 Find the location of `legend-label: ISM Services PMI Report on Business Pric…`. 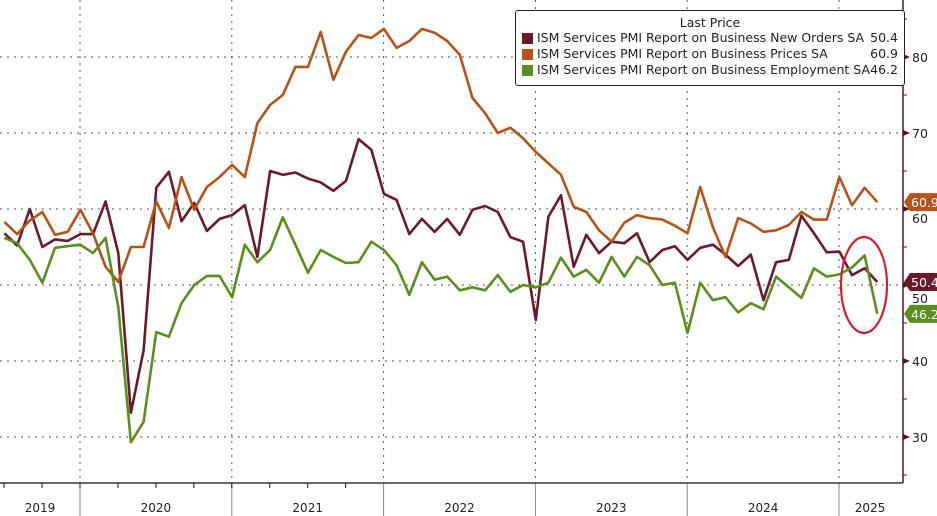

legend-label: ISM Services PMI Report on Business Pric… is located at coordinates (682, 53).